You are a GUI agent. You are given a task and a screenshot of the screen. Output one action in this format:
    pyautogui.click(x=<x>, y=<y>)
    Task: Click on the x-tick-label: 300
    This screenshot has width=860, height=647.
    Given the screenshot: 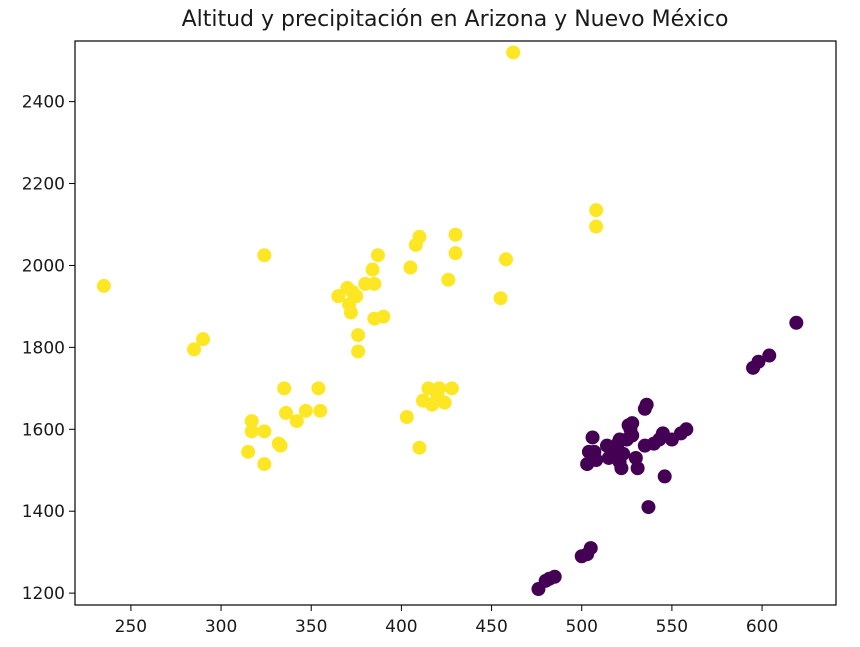 What is the action you would take?
    pyautogui.click(x=221, y=627)
    